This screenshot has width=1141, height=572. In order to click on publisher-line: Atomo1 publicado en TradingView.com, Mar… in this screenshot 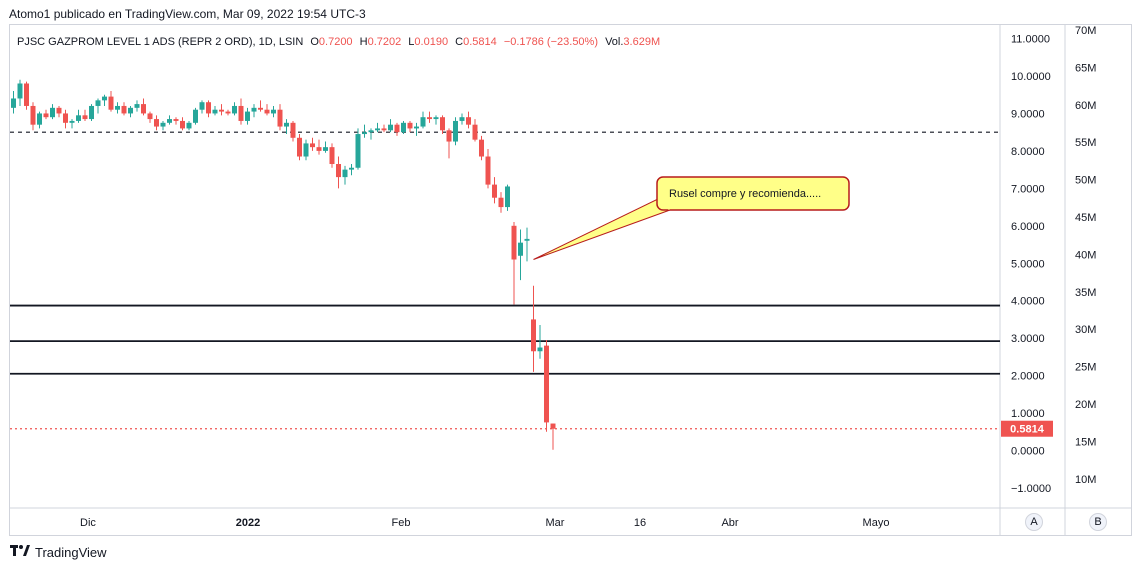, I will do `click(187, 14)`.